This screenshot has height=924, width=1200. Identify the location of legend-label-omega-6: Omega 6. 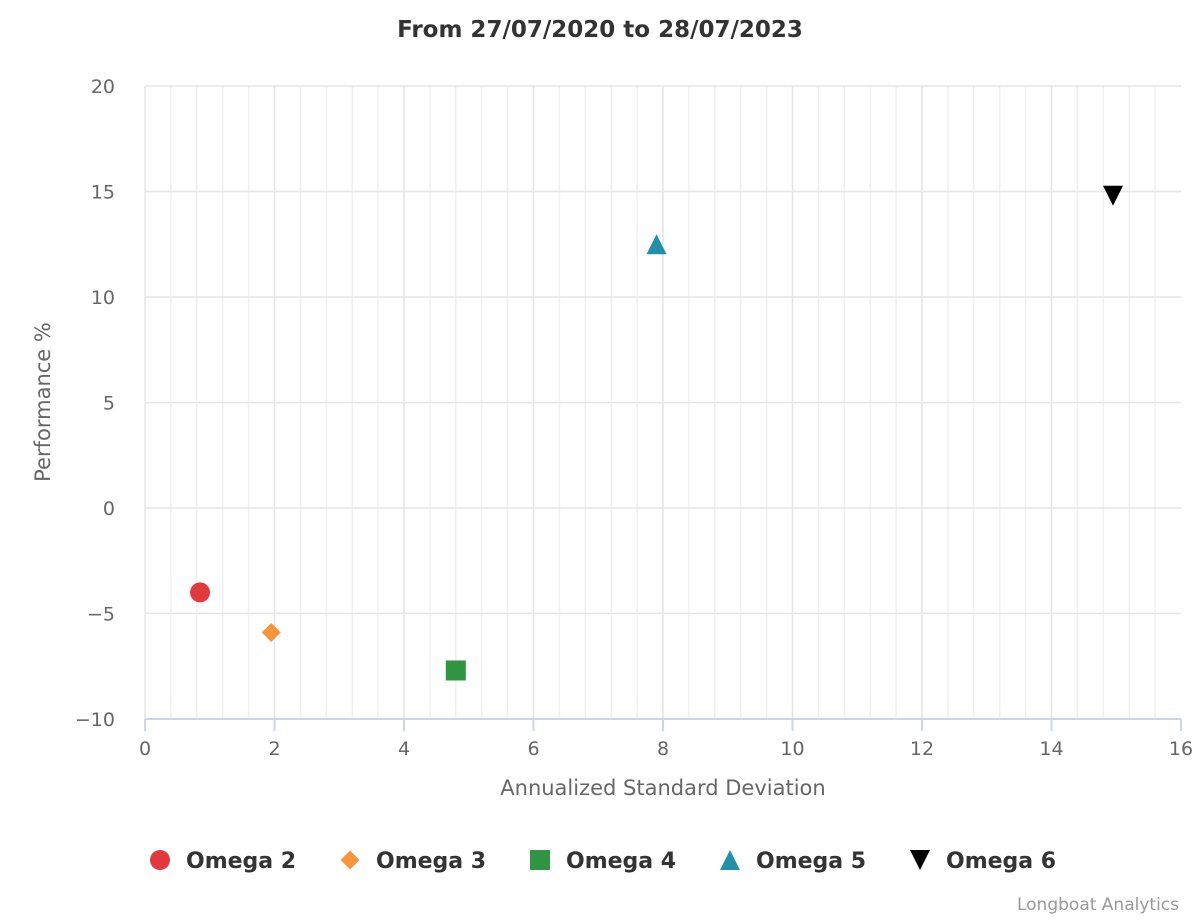
(1001, 861).